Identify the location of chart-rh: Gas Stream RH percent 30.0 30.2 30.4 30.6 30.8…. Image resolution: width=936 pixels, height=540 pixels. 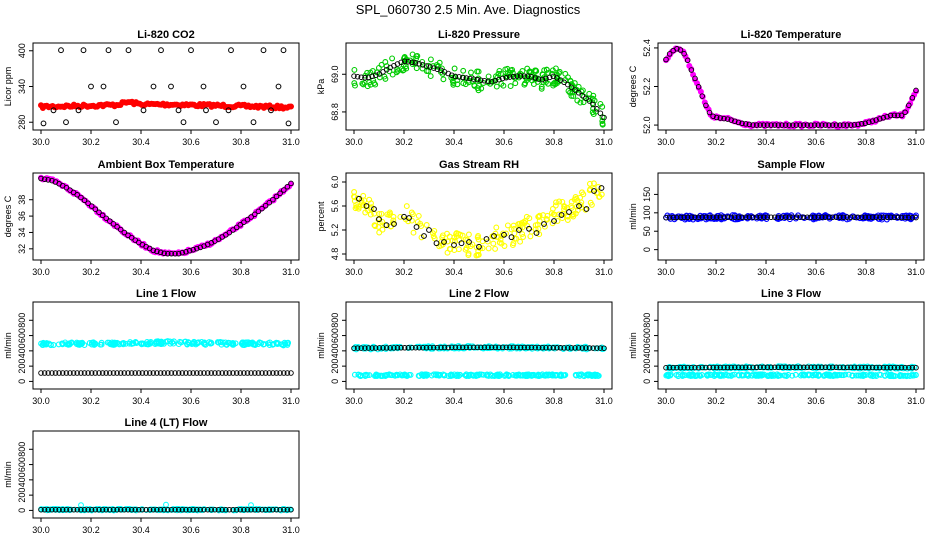
(464, 218).